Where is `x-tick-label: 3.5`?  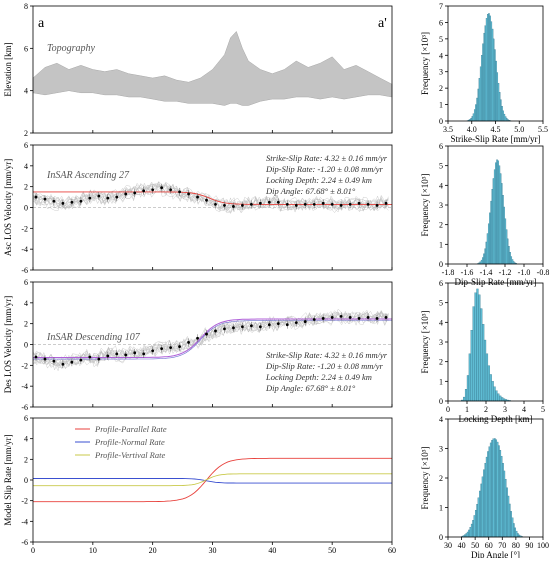 x-tick-label: 3.5 is located at coordinates (448, 129).